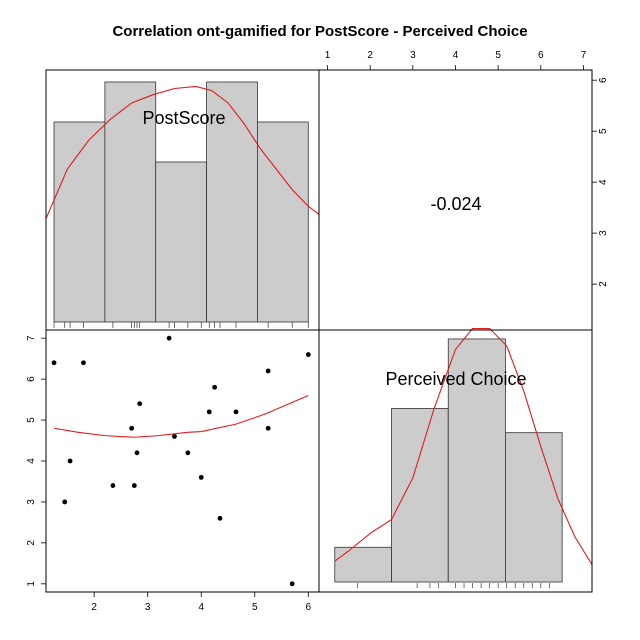 The width and height of the screenshot is (640, 640). Describe the element at coordinates (31, 379) in the screenshot. I see `y-axis-tick-label: 6` at that location.